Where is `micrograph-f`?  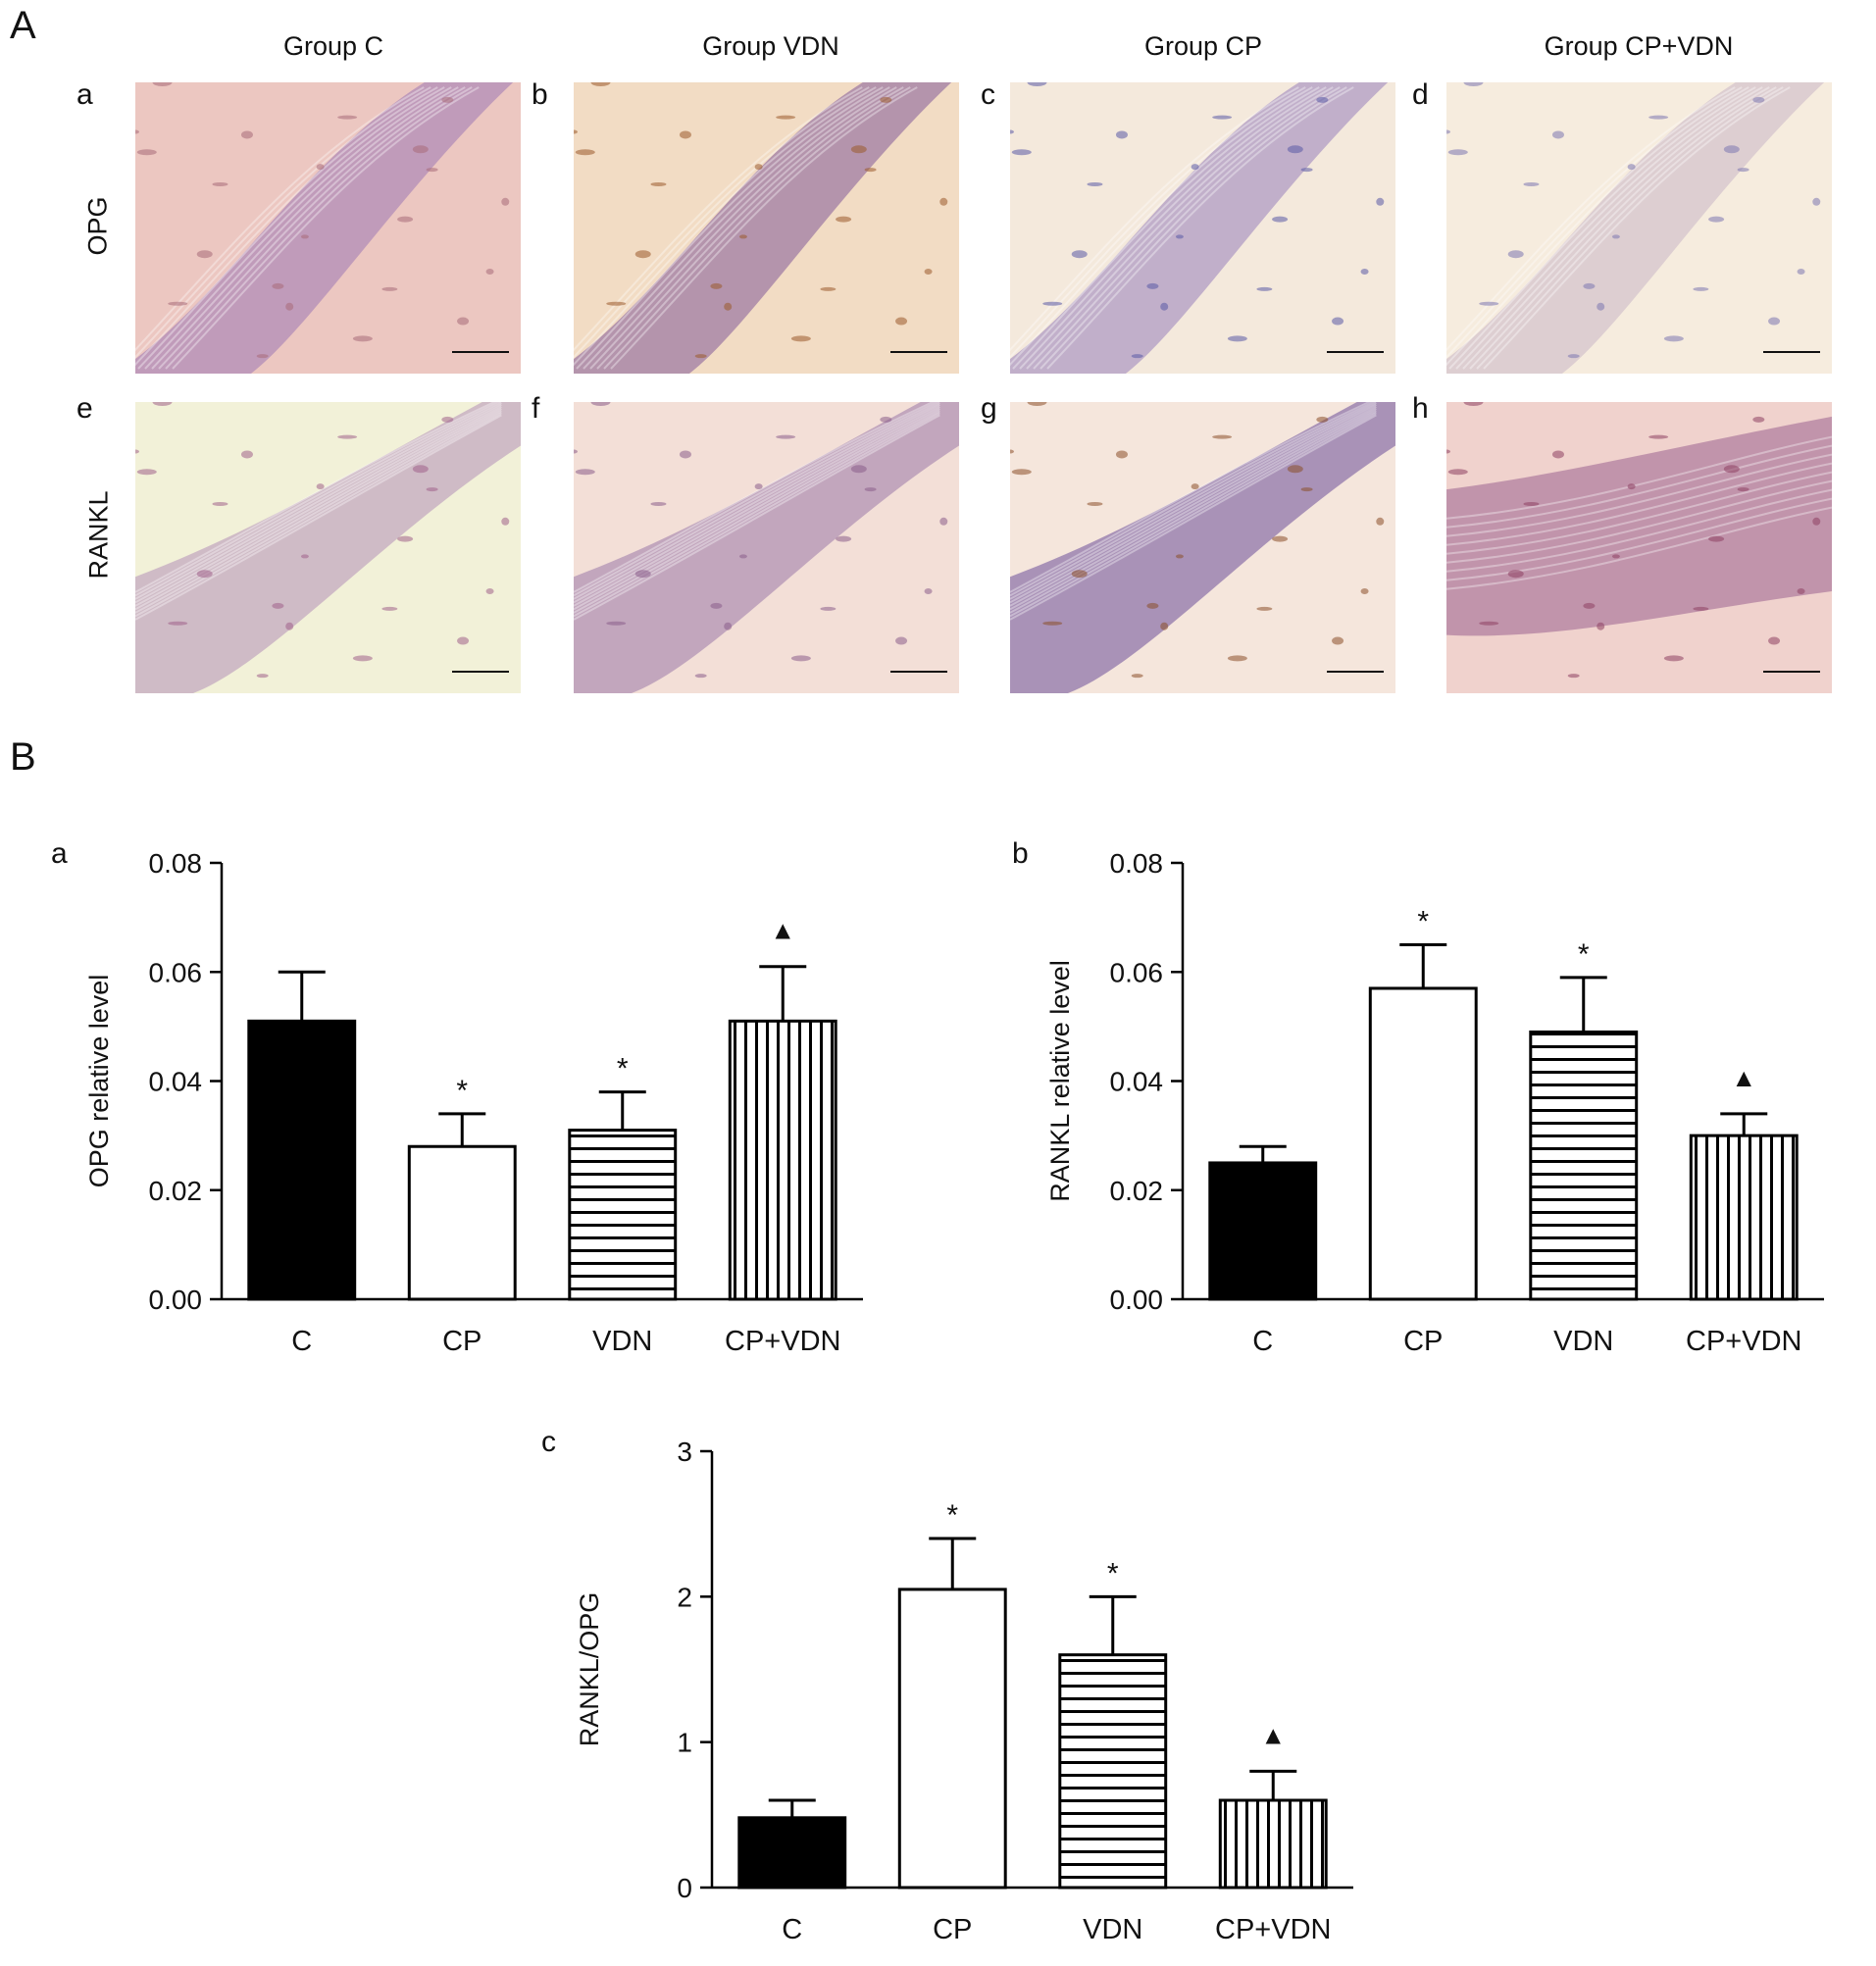 micrograph-f is located at coordinates (766, 547).